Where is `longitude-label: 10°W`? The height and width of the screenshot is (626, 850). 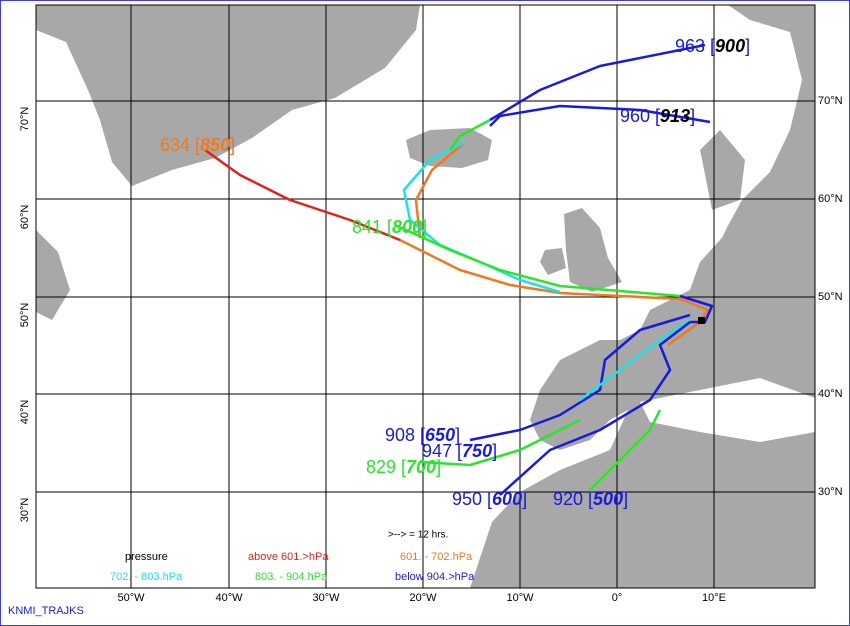
longitude-label: 10°W is located at coordinates (520, 598).